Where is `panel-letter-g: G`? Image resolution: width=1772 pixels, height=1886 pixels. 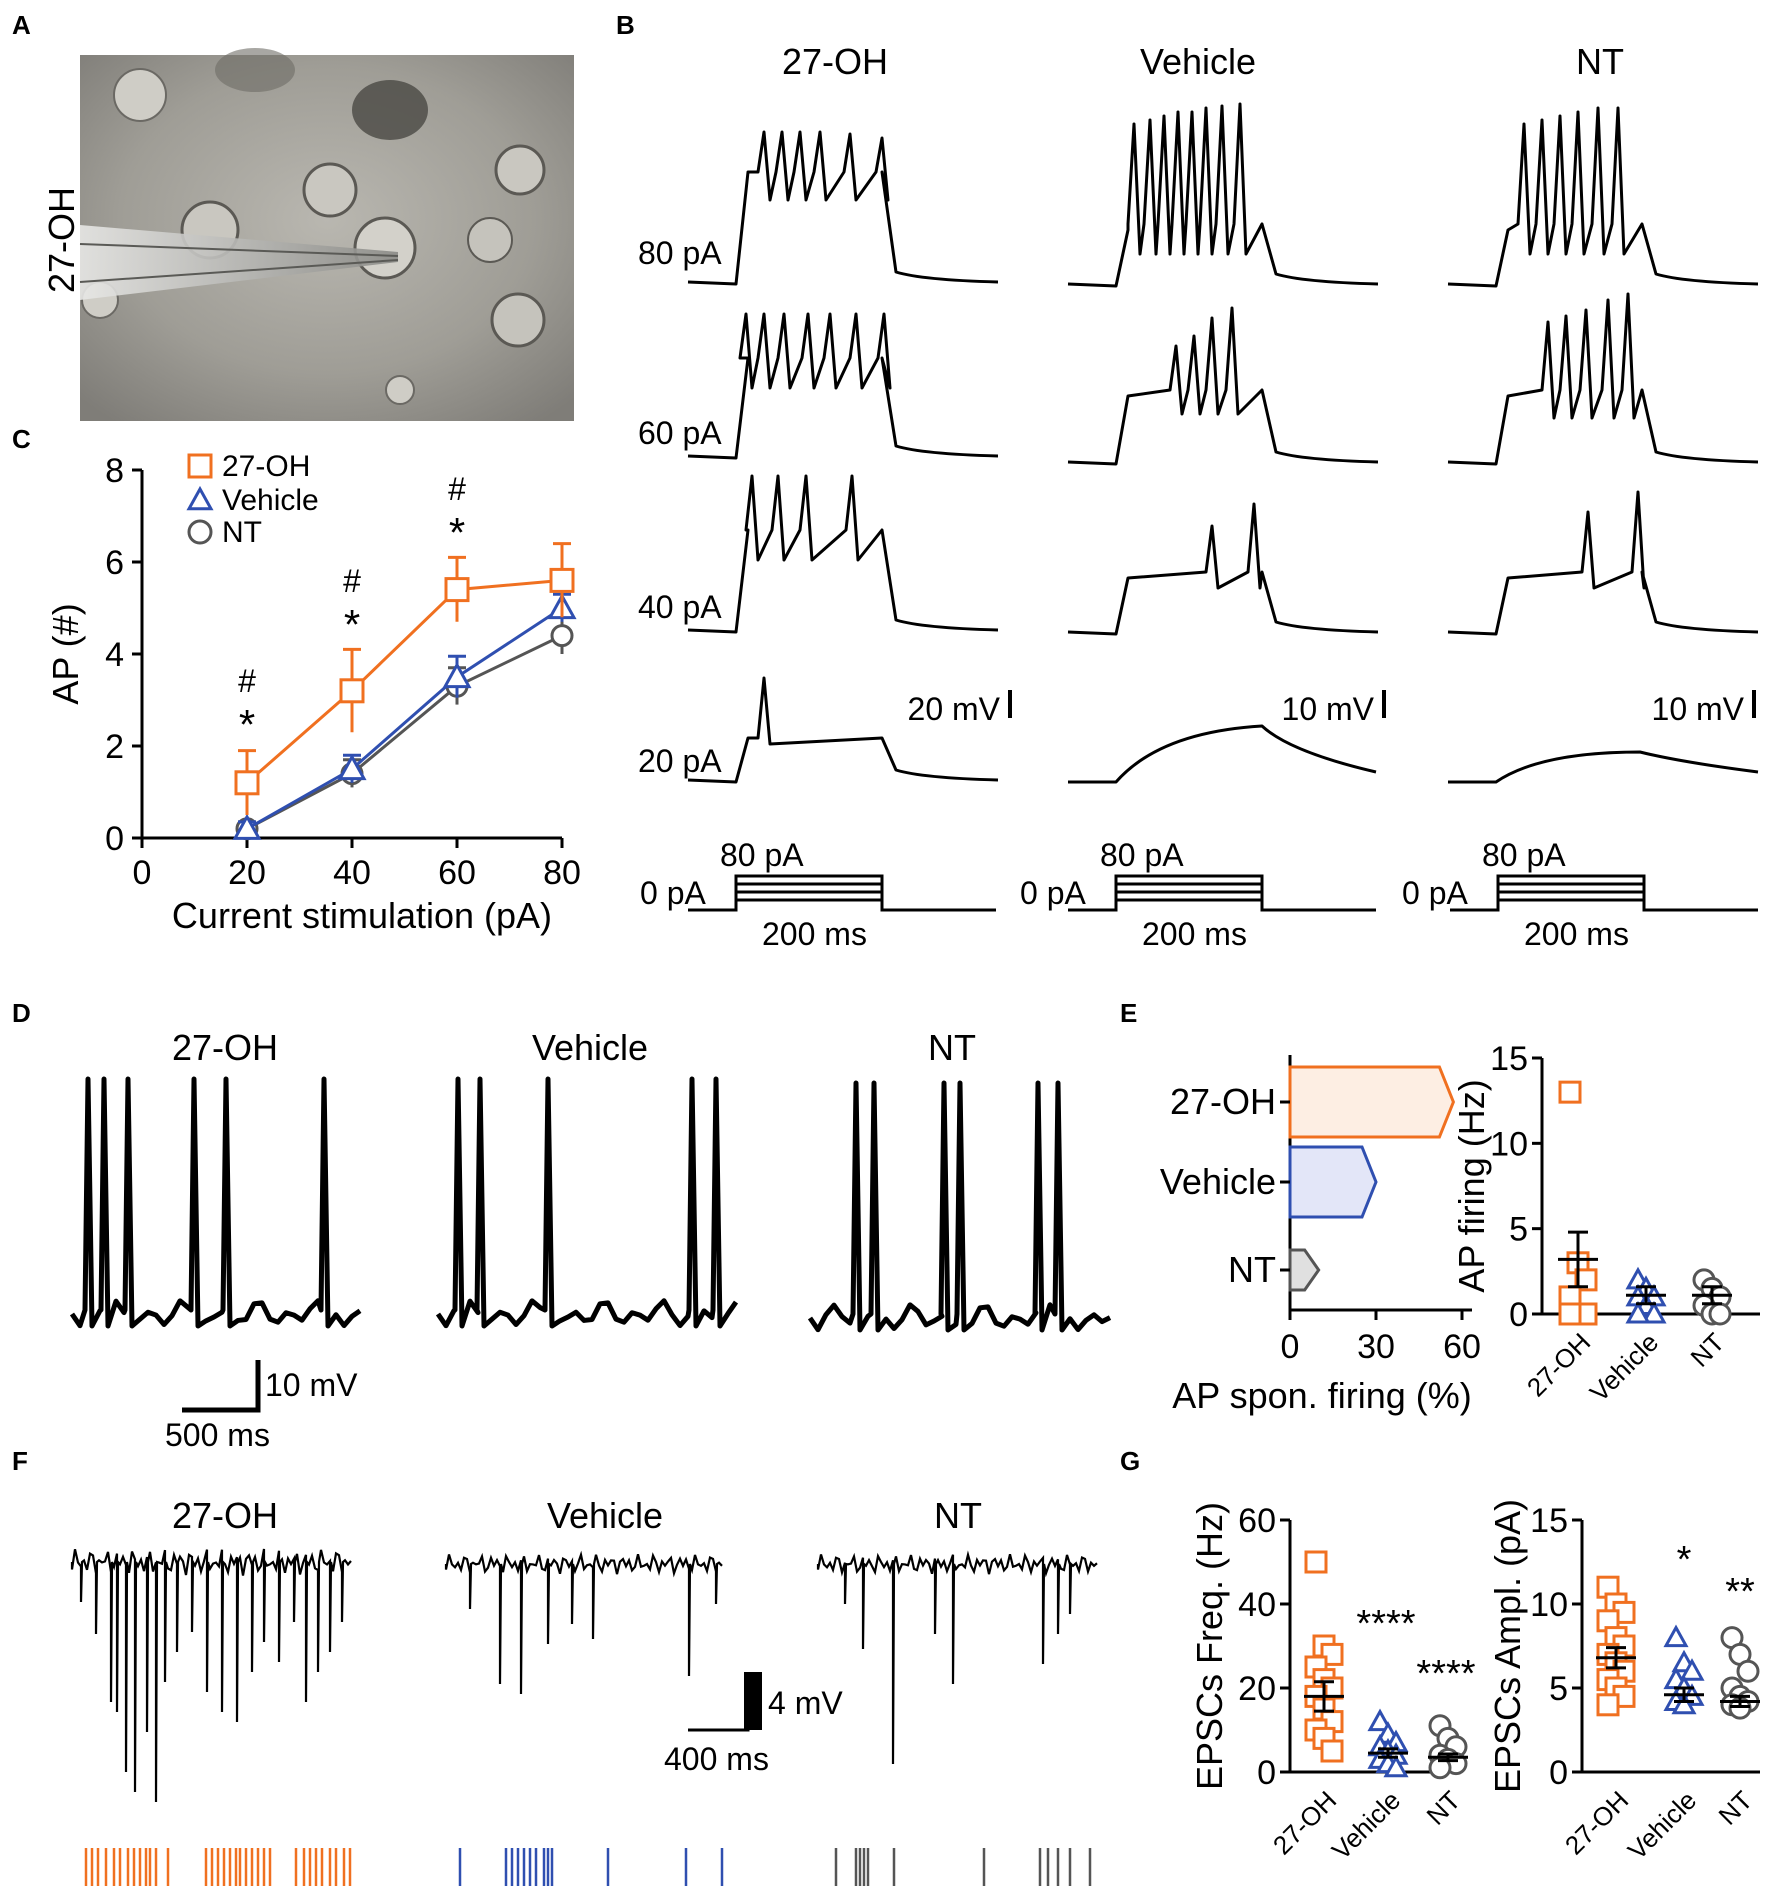
panel-letter-g: G is located at coordinates (1130, 1461).